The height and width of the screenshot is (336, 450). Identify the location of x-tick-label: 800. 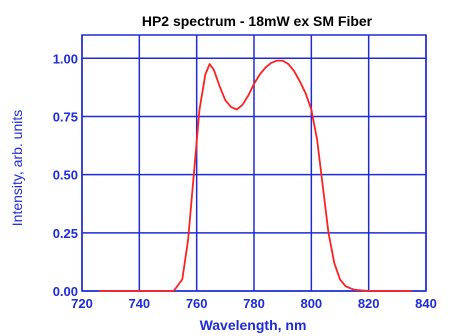
(311, 303).